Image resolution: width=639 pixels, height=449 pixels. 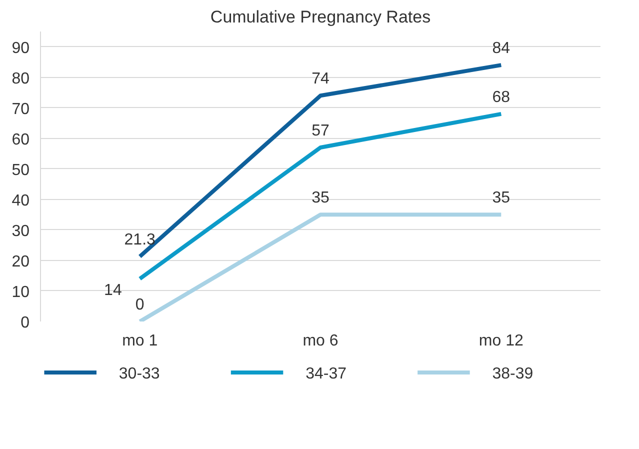 I want to click on data-label: 68, so click(x=501, y=97).